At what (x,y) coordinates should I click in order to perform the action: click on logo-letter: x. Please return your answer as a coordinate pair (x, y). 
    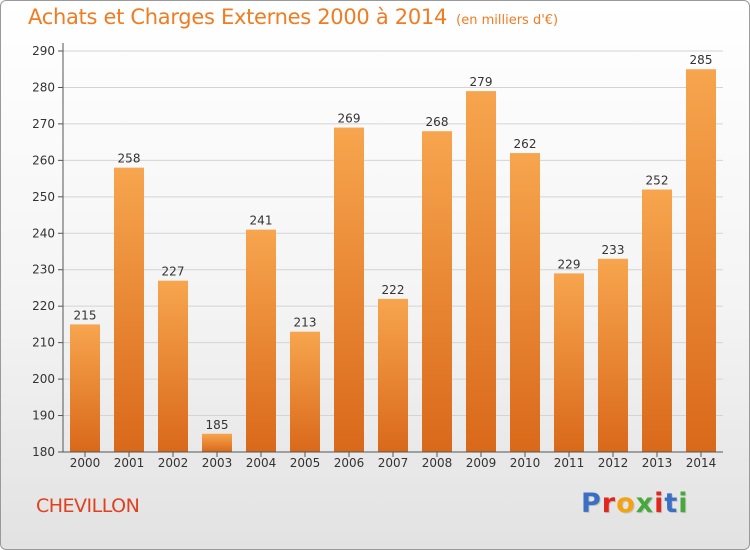
    Looking at the image, I should click on (645, 503).